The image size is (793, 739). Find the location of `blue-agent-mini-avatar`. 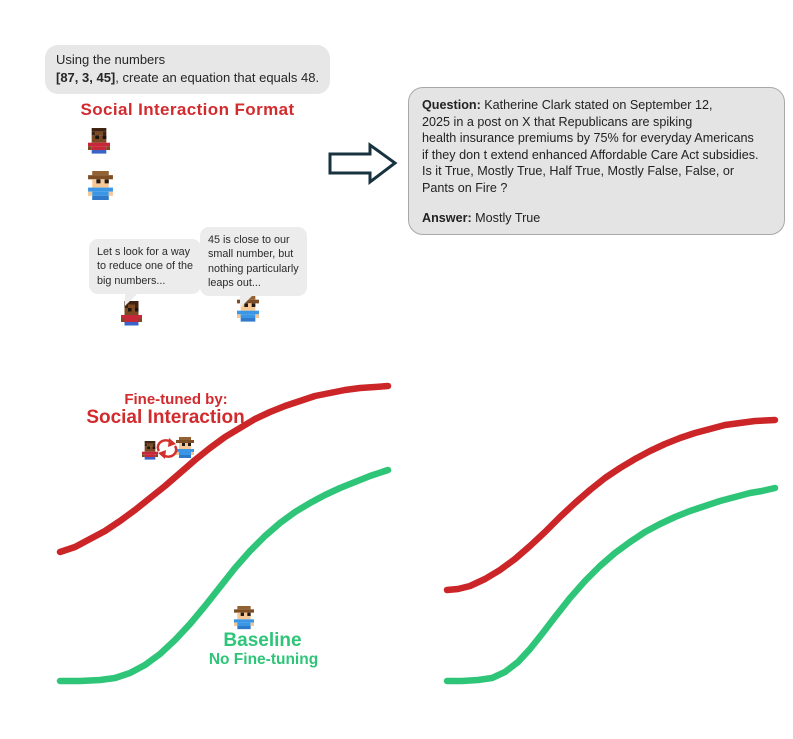

blue-agent-mini-avatar is located at coordinates (185, 447).